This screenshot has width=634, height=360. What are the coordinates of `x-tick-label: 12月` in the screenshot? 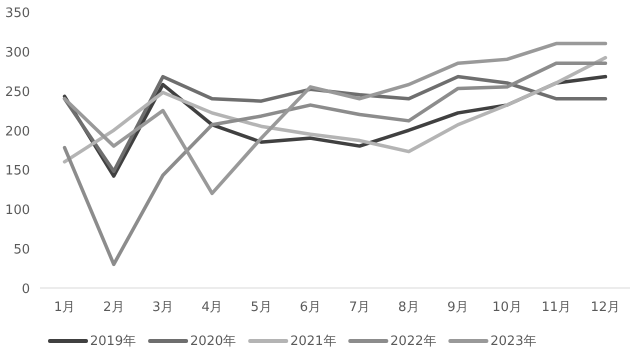 It's located at (605, 307).